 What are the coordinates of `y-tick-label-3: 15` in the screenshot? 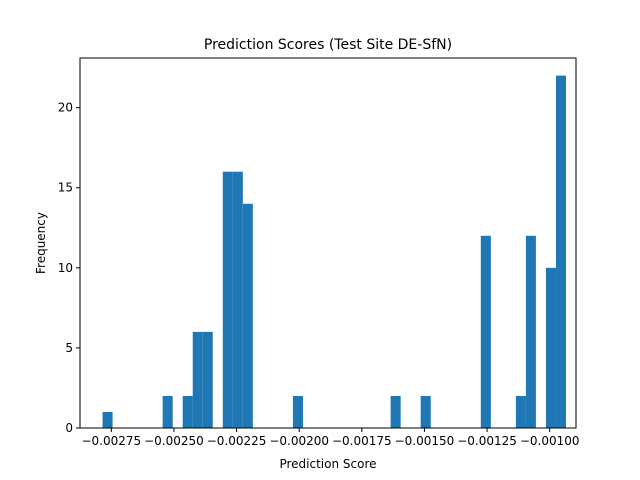 It's located at (65, 188).